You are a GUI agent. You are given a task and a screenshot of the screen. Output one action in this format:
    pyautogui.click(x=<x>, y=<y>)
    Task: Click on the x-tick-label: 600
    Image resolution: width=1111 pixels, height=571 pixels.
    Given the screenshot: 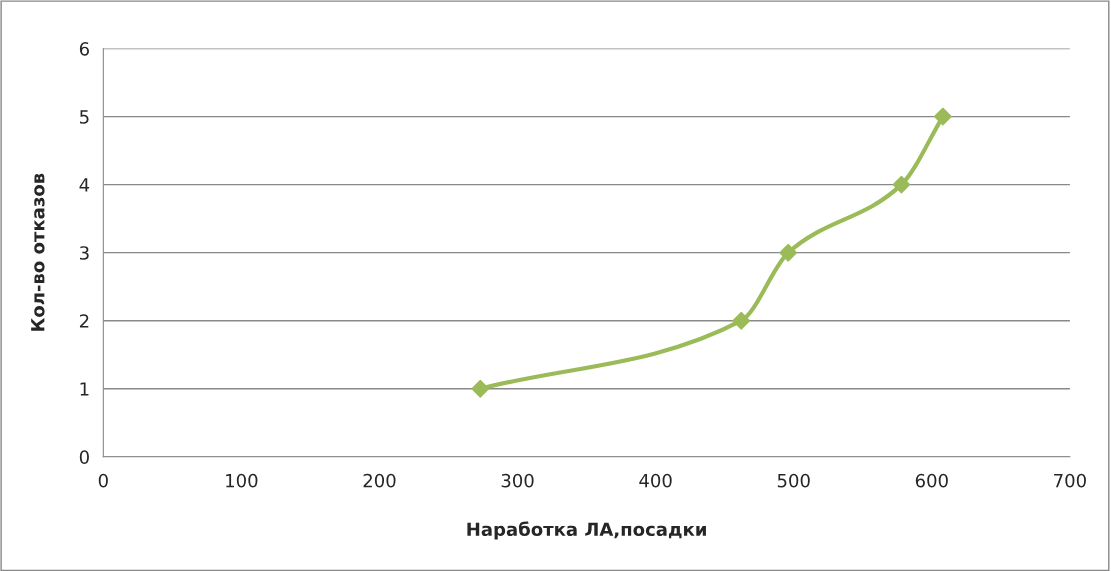 What is the action you would take?
    pyautogui.click(x=931, y=480)
    